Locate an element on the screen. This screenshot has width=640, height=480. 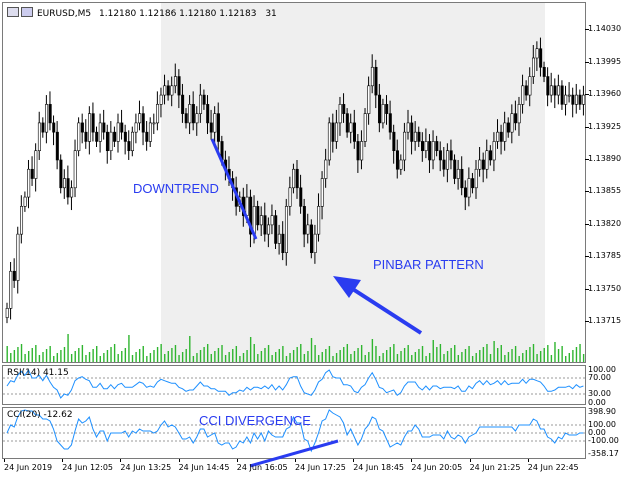
time-tick-label: 24 Jun 13:25 is located at coordinates (146, 467).